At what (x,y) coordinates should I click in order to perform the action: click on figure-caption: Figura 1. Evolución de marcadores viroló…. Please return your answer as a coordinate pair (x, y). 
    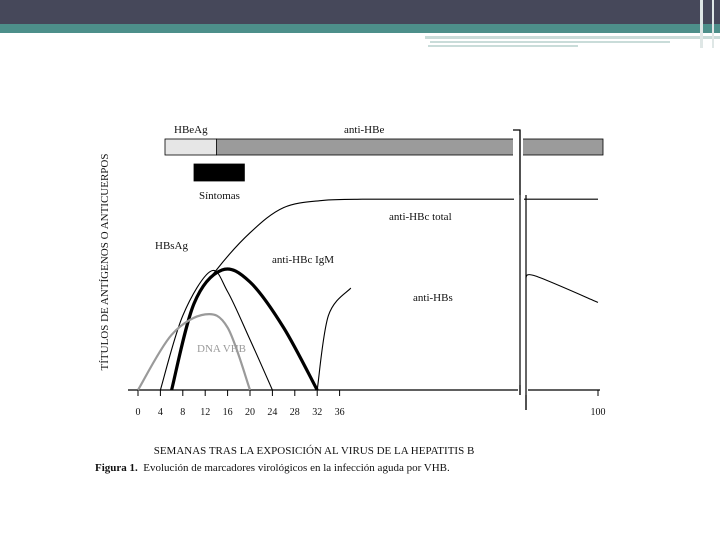
    Looking at the image, I should click on (272, 468).